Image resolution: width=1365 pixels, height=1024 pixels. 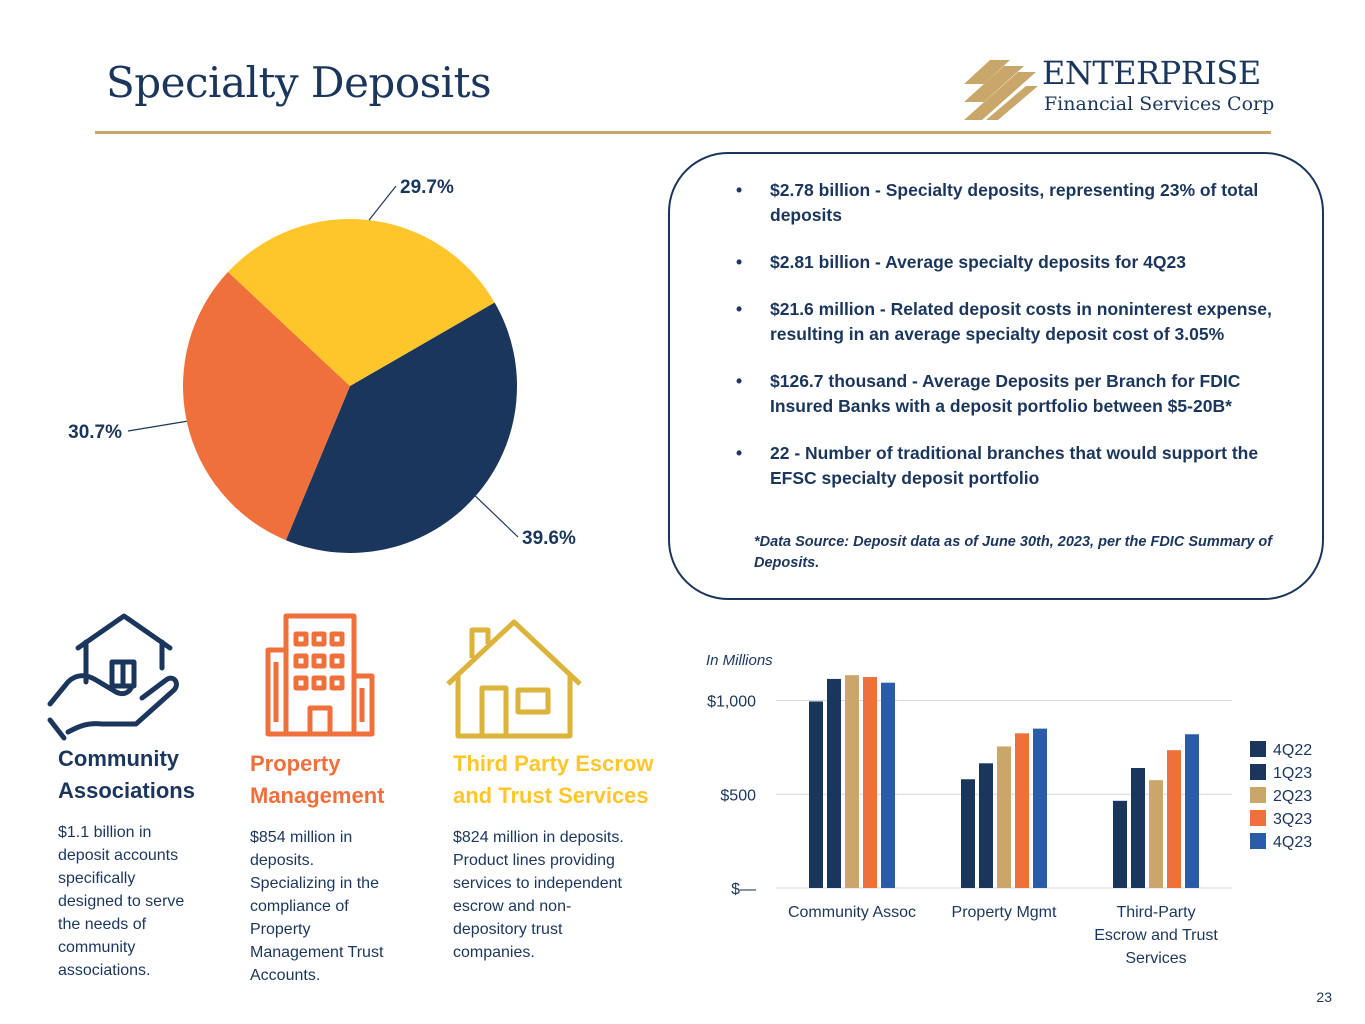 I want to click on pie-slice-label: 30.7%, so click(x=95, y=432).